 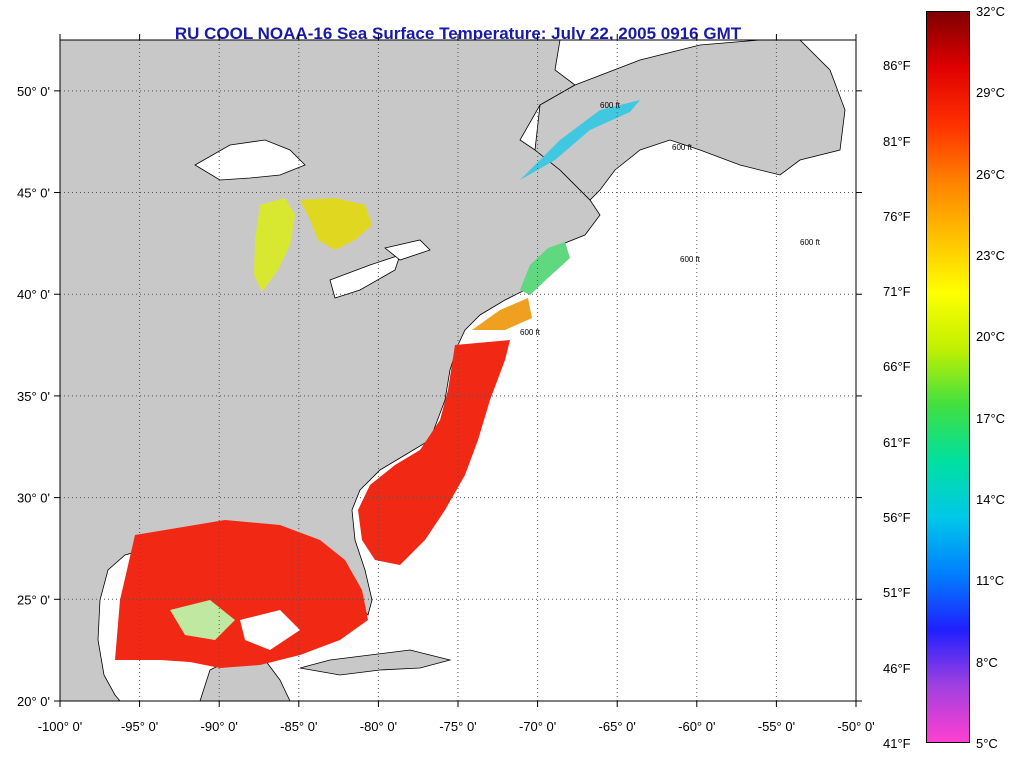 I want to click on celsius-label: 26°C, so click(x=991, y=174).